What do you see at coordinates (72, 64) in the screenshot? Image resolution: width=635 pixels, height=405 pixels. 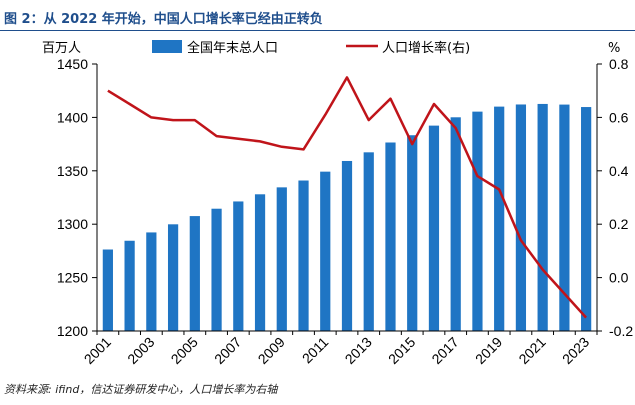 I see `left-axis-tick-label: 1450` at bounding box center [72, 64].